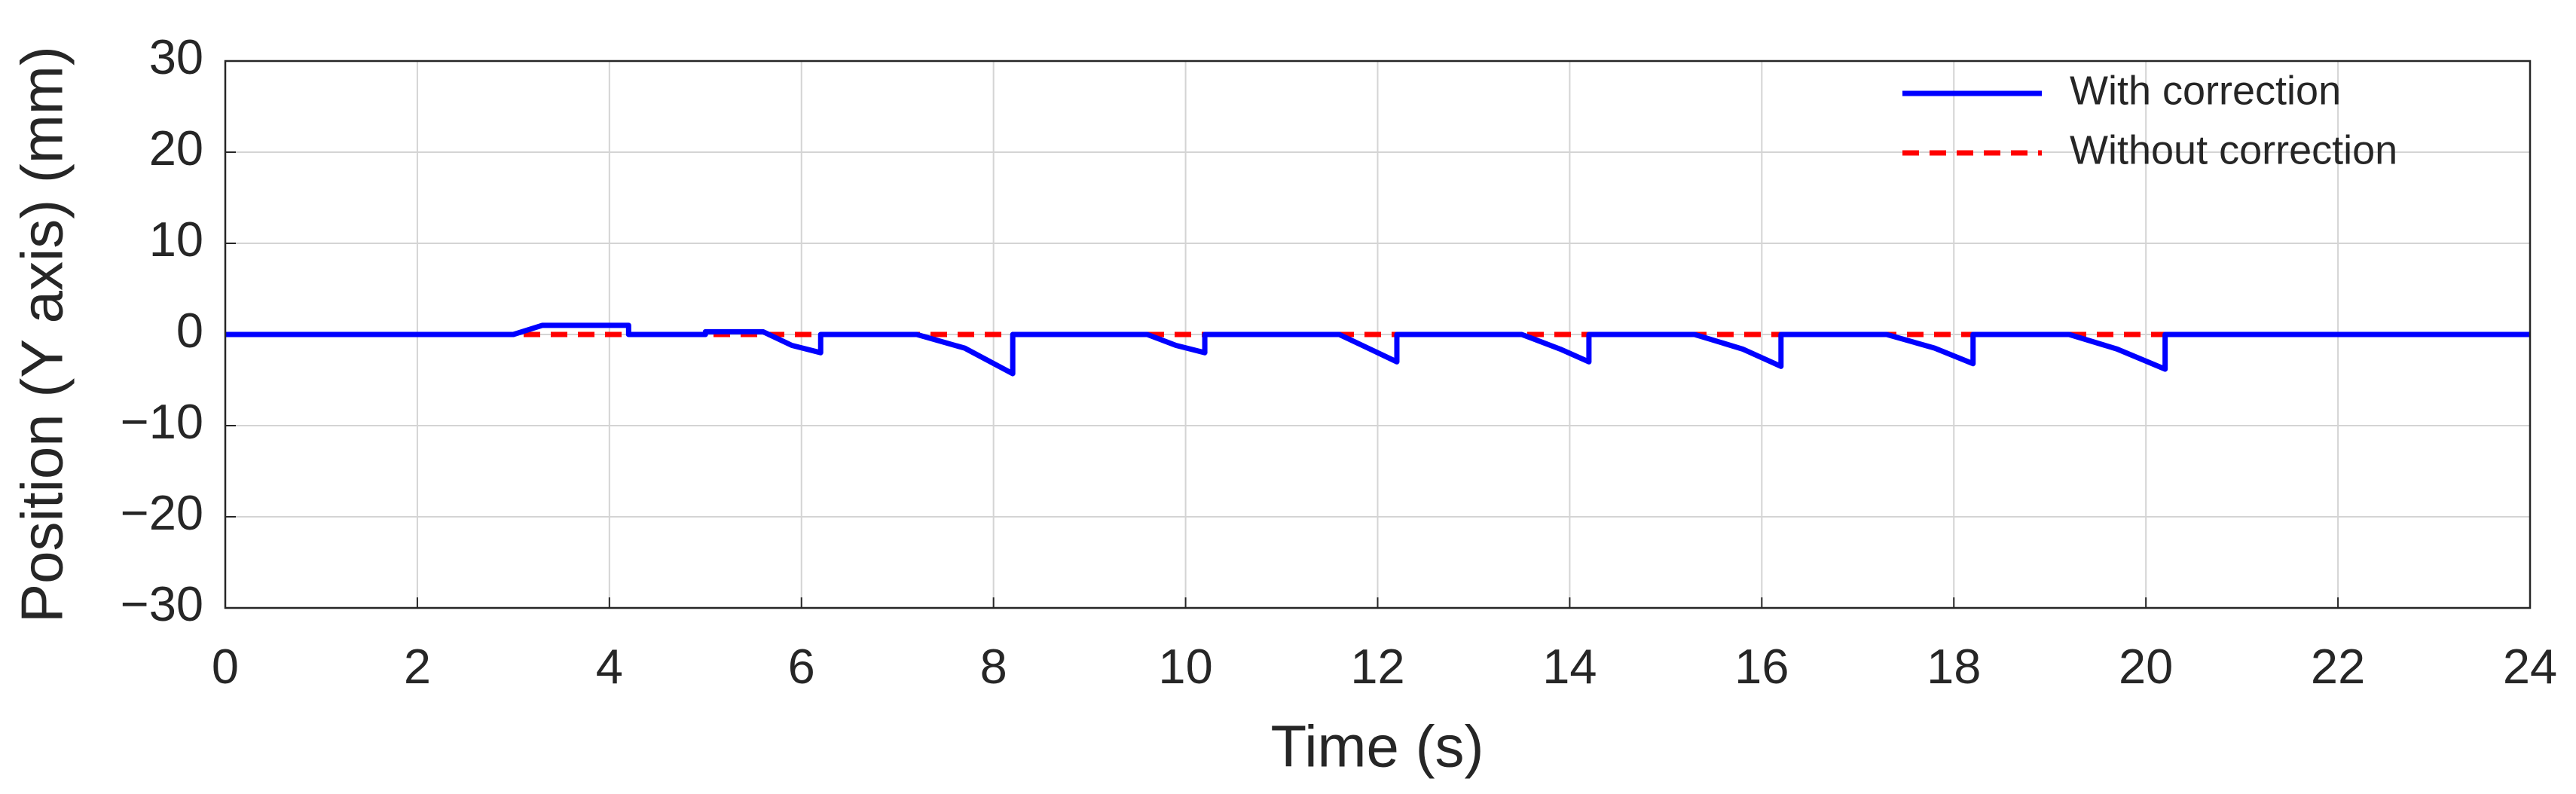 The image size is (2576, 794). What do you see at coordinates (1569, 666) in the screenshot?
I see `x-tick-label: 14` at bounding box center [1569, 666].